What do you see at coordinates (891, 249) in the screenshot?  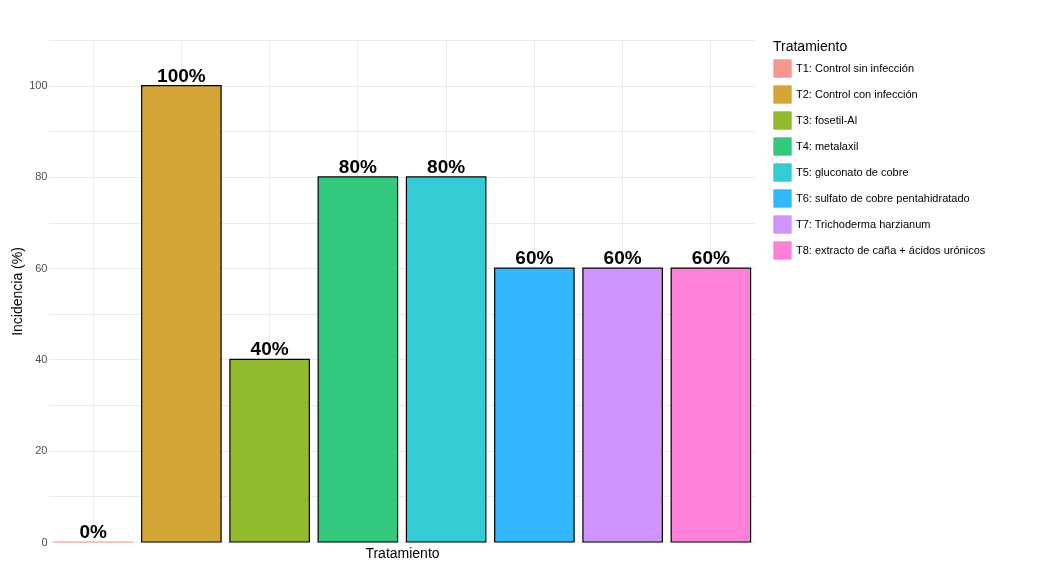 I see `legend-label: T8: extracto de caña + ácidos urónicos` at bounding box center [891, 249].